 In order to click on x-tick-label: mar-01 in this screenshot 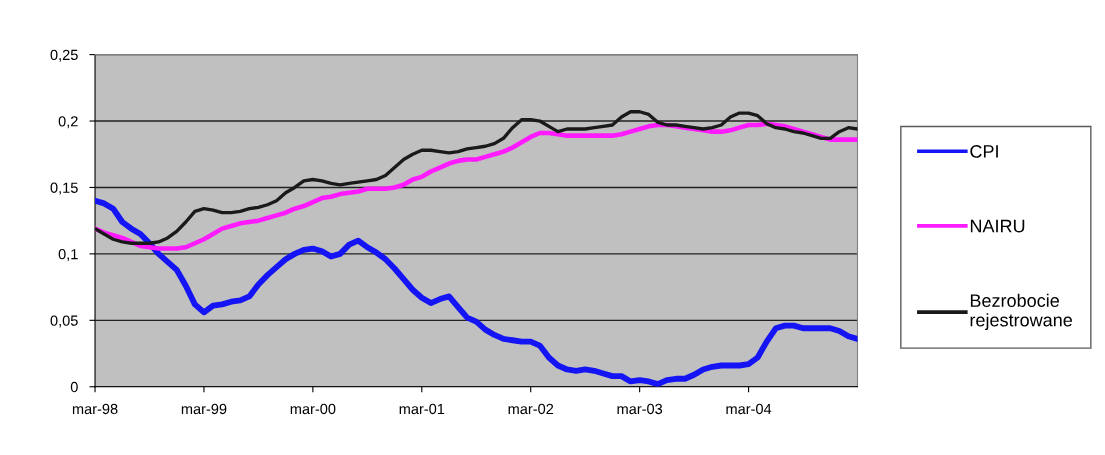, I will do `click(422, 409)`.